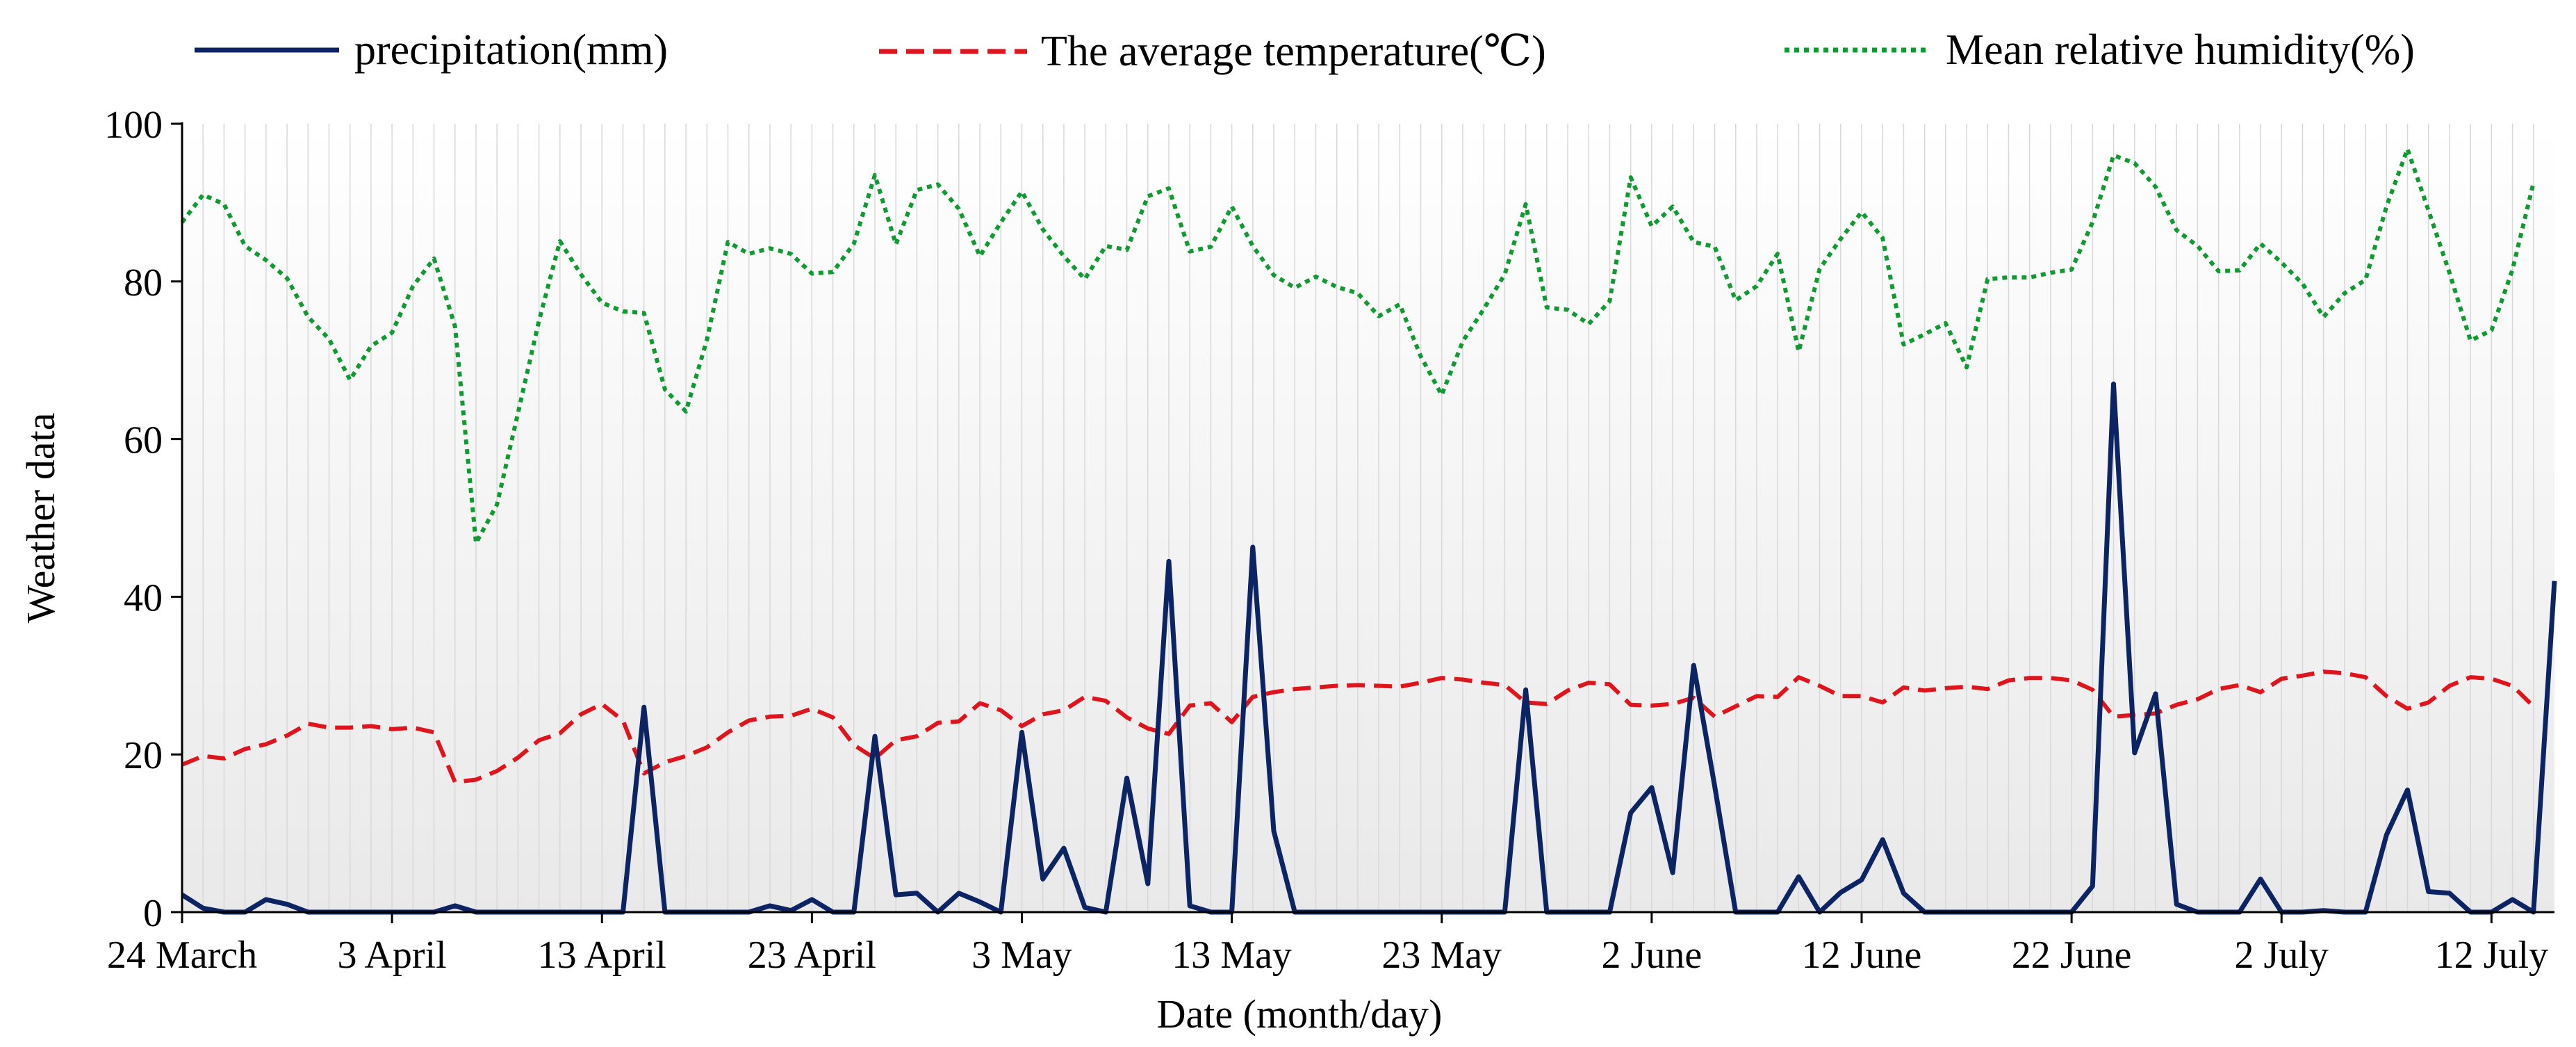 This screenshot has height=1047, width=2576. I want to click on x-tick-label: 12 July, so click(2491, 956).